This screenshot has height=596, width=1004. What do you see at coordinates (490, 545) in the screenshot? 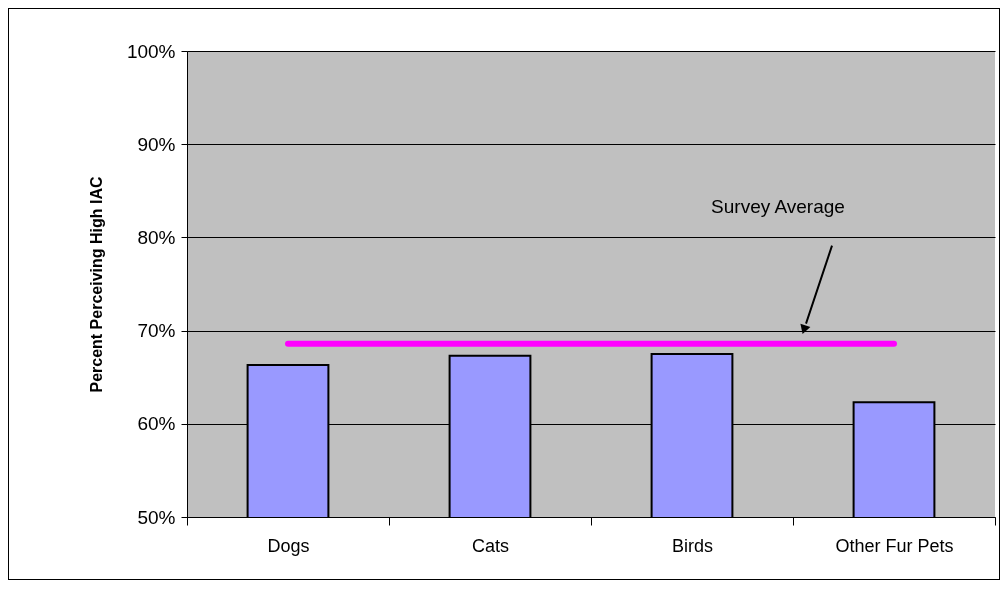
I see `x-tick-label: Cats` at bounding box center [490, 545].